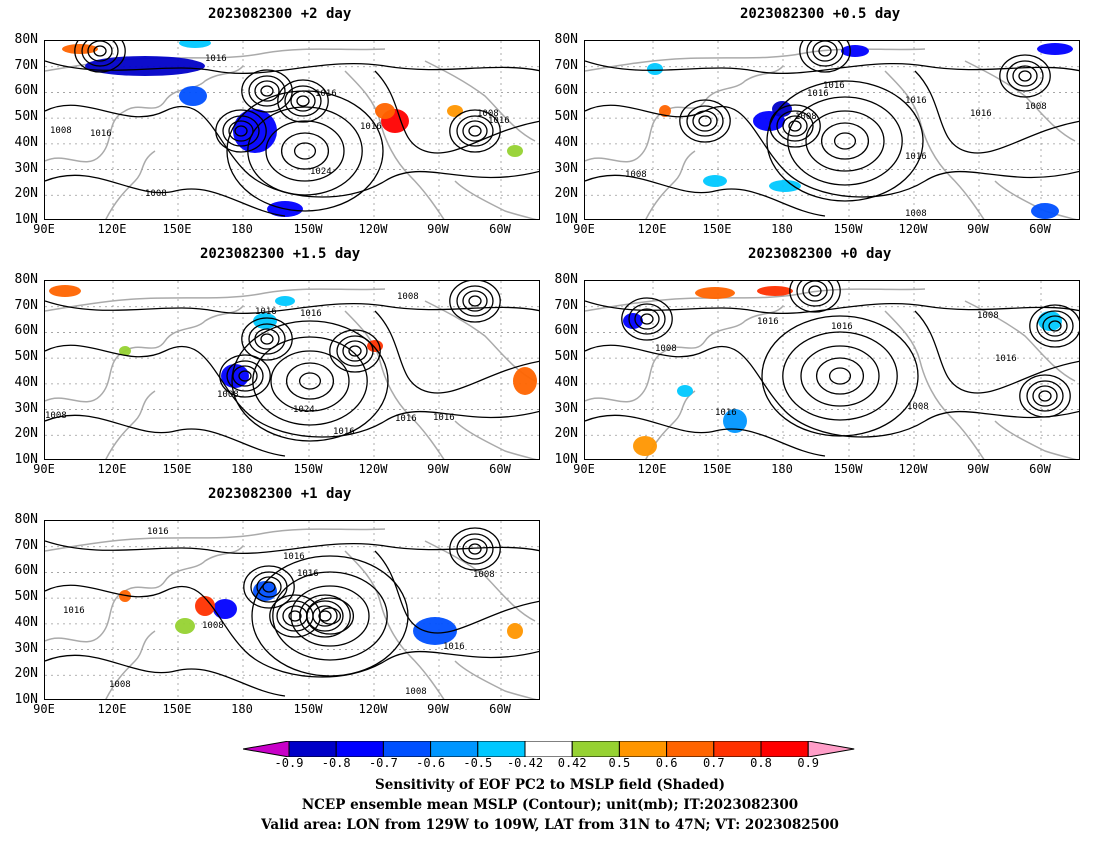 The width and height of the screenshot is (1100, 850). I want to click on lat-label-p0: 40N, so click(566, 382).